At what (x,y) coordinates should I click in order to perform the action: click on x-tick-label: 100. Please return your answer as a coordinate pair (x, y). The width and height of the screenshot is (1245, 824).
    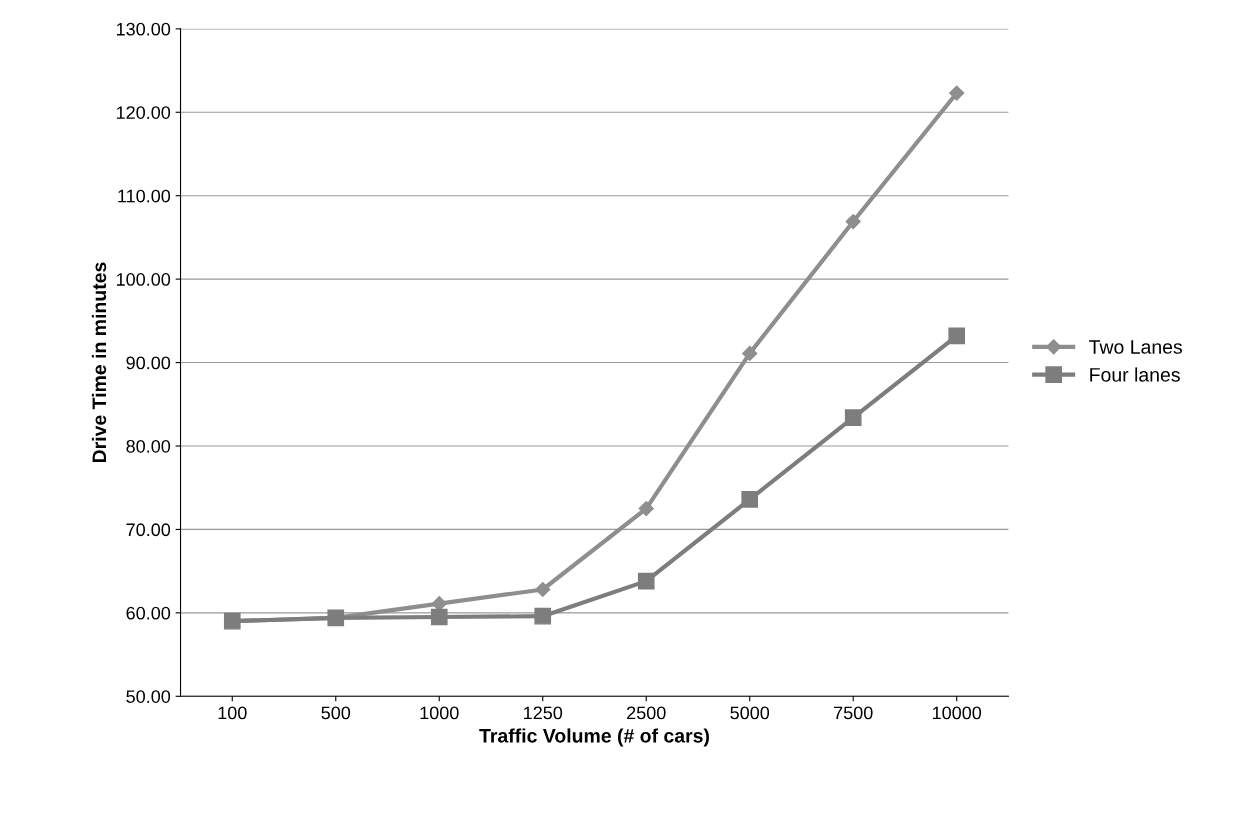
    Looking at the image, I should click on (232, 713).